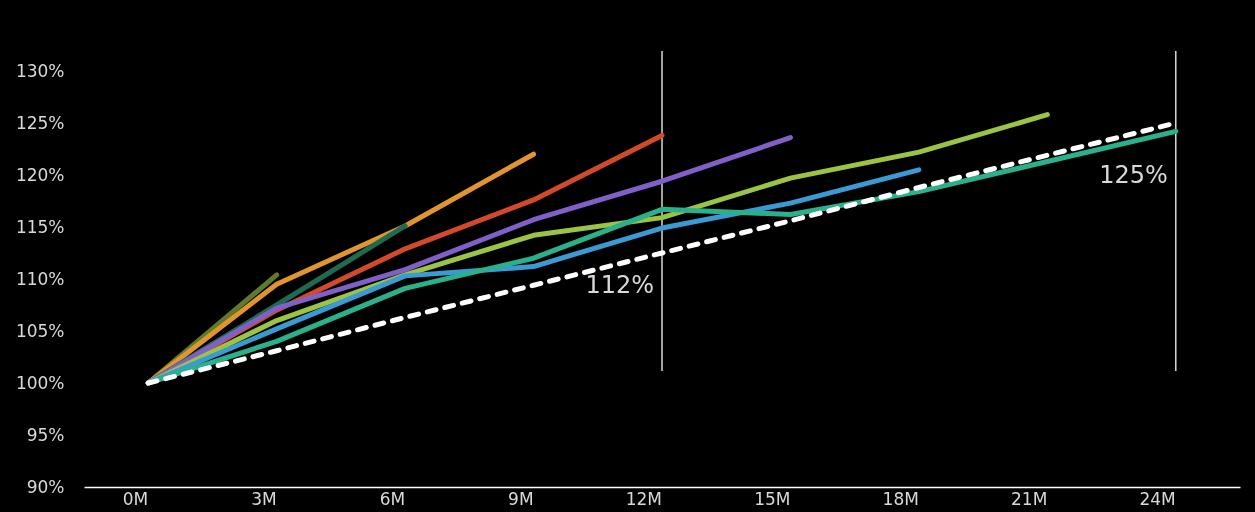 This screenshot has width=1255, height=512. I want to click on y-tick-label: 95%, so click(45, 434).